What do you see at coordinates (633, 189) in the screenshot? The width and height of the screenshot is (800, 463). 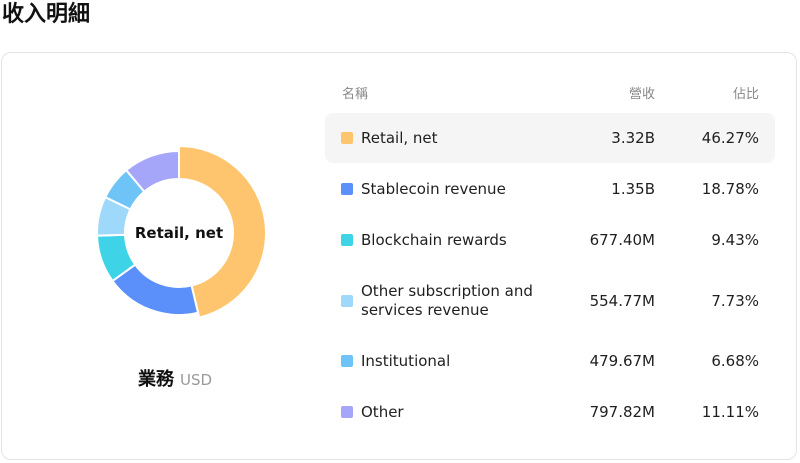 I see `row-revenue: 1.35B` at bounding box center [633, 189].